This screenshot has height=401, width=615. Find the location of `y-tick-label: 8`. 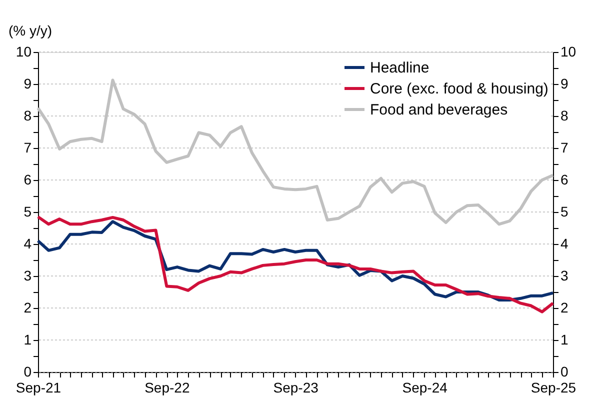

y-tick-label: 8 is located at coordinates (28, 116).